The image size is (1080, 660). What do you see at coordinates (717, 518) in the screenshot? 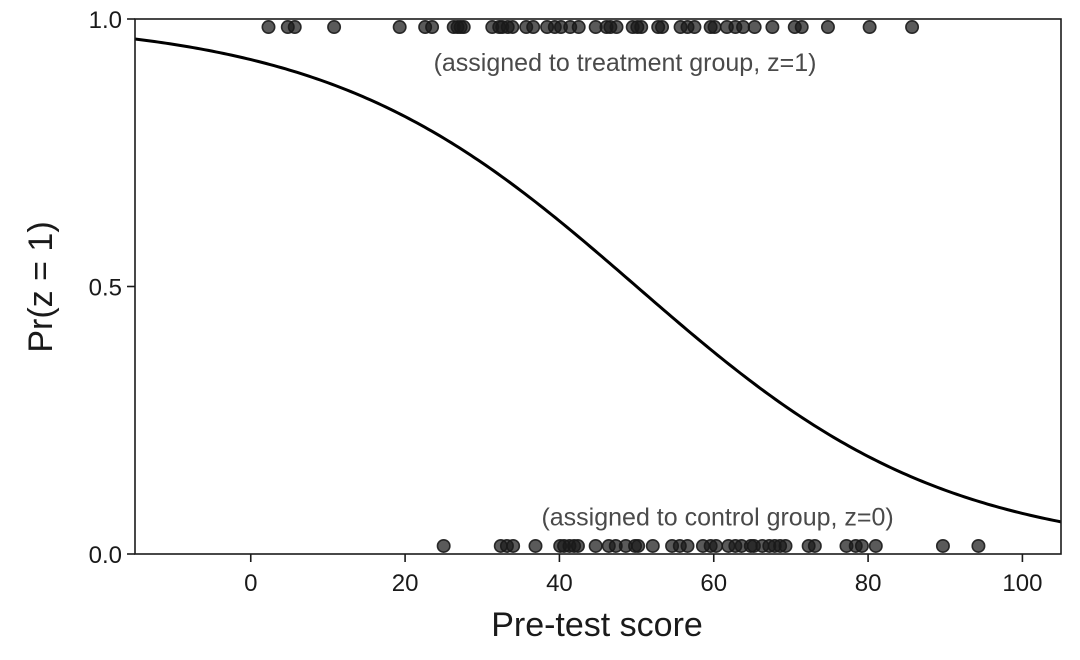
I see `control-group-annotation: (assigned to control group, z=0)` at bounding box center [717, 518].